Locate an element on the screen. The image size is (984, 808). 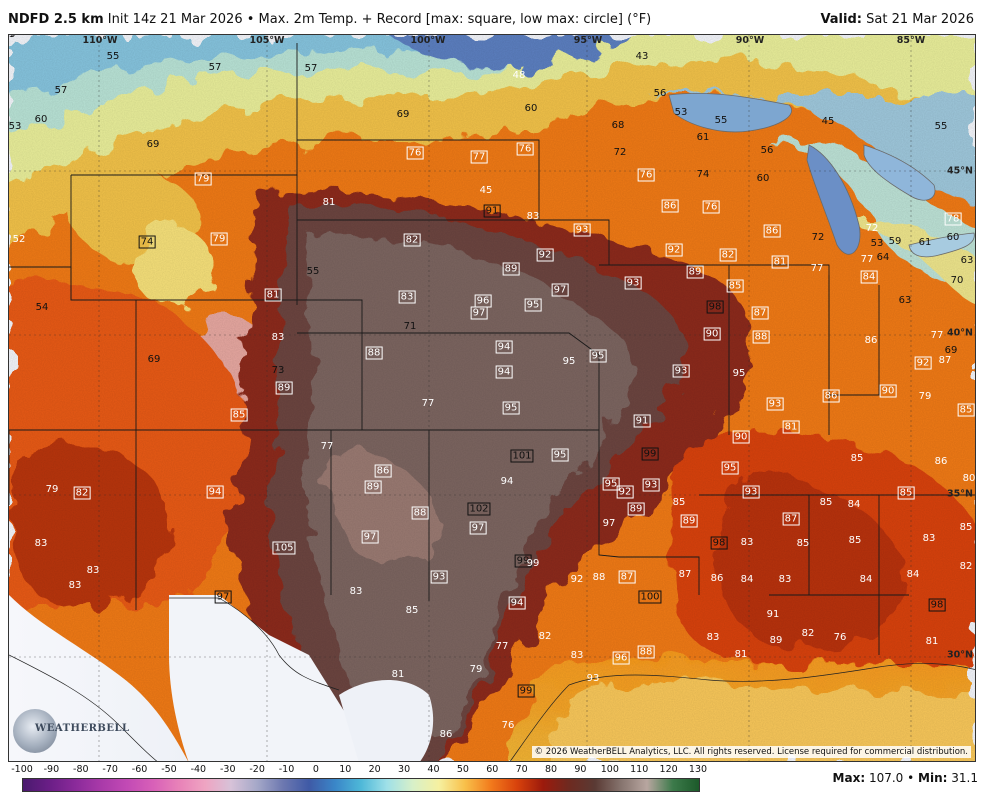
temperature-label: 54 is located at coordinates (42, 307).